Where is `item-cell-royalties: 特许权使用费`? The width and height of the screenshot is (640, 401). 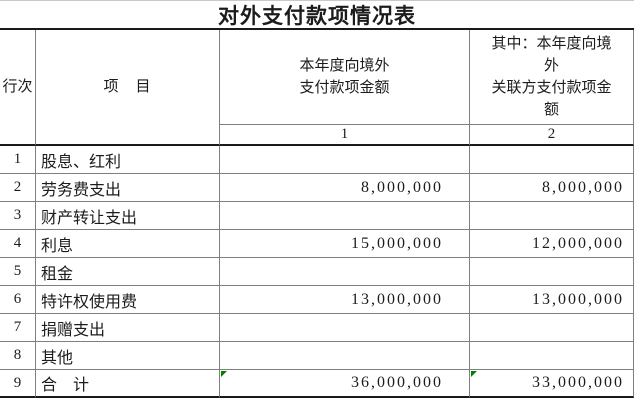 item-cell-royalties: 特许权使用费 is located at coordinates (128, 300).